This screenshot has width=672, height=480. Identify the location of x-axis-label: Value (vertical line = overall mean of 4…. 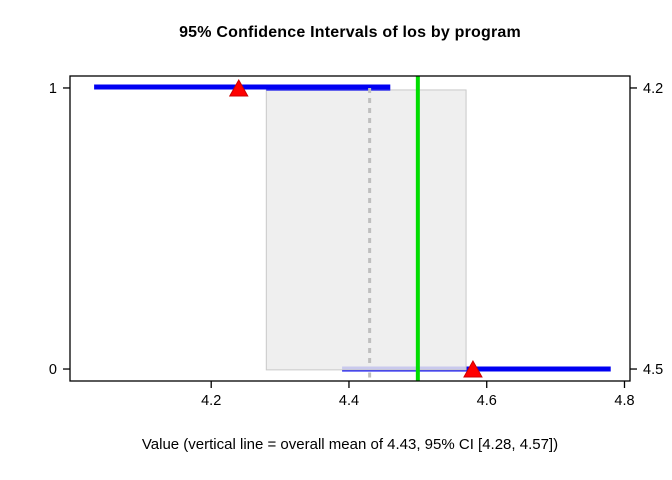
(350, 444).